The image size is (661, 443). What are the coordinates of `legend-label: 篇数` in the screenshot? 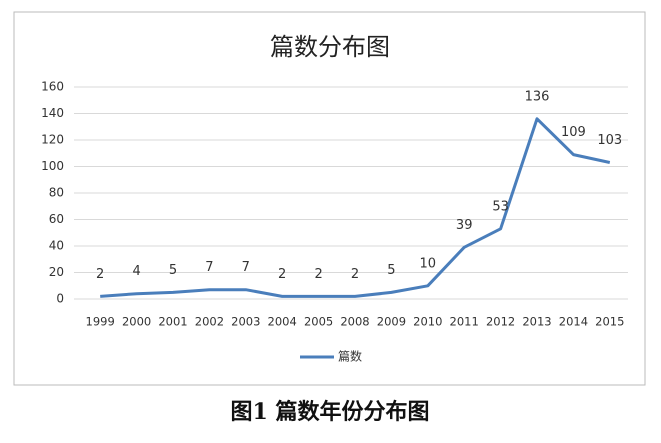 It's located at (350, 356).